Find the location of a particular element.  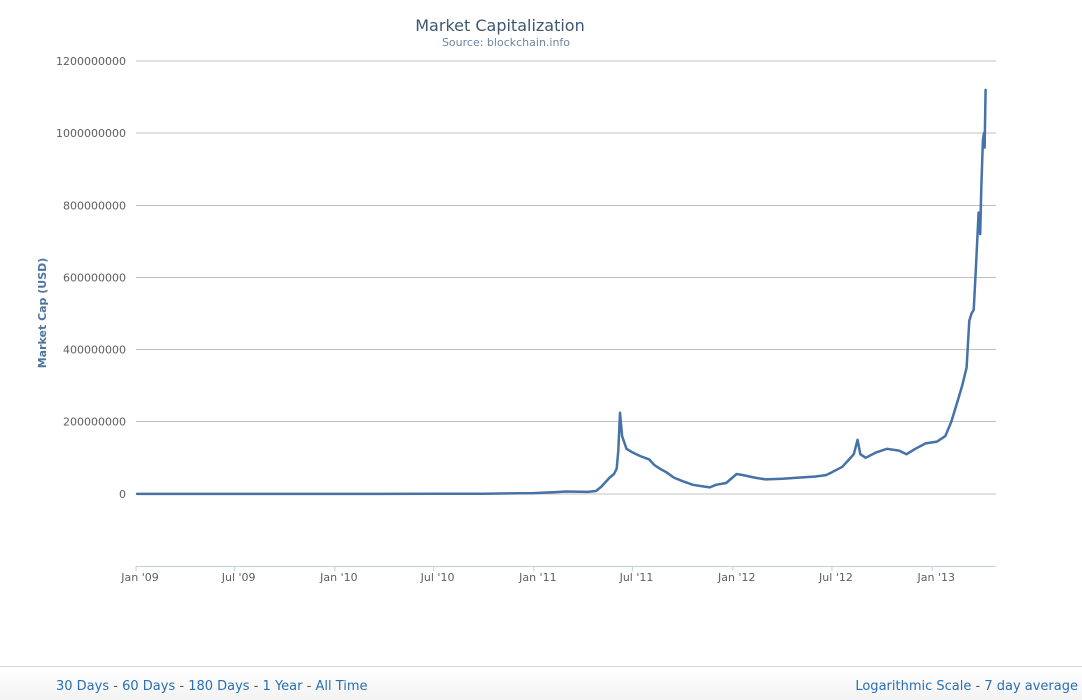

range-1-year-link: 1 Year is located at coordinates (282, 686).